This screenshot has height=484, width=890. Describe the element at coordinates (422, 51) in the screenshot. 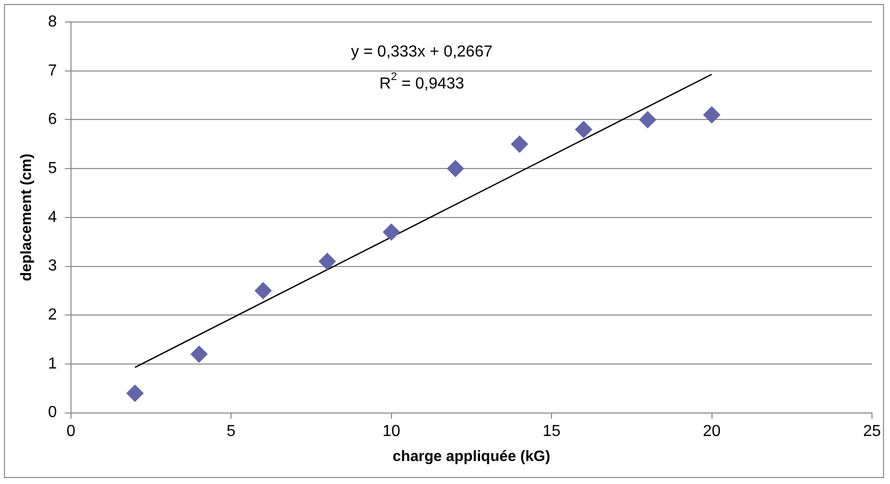

I see `annotation: y = 0,333x + 0,2667` at that location.